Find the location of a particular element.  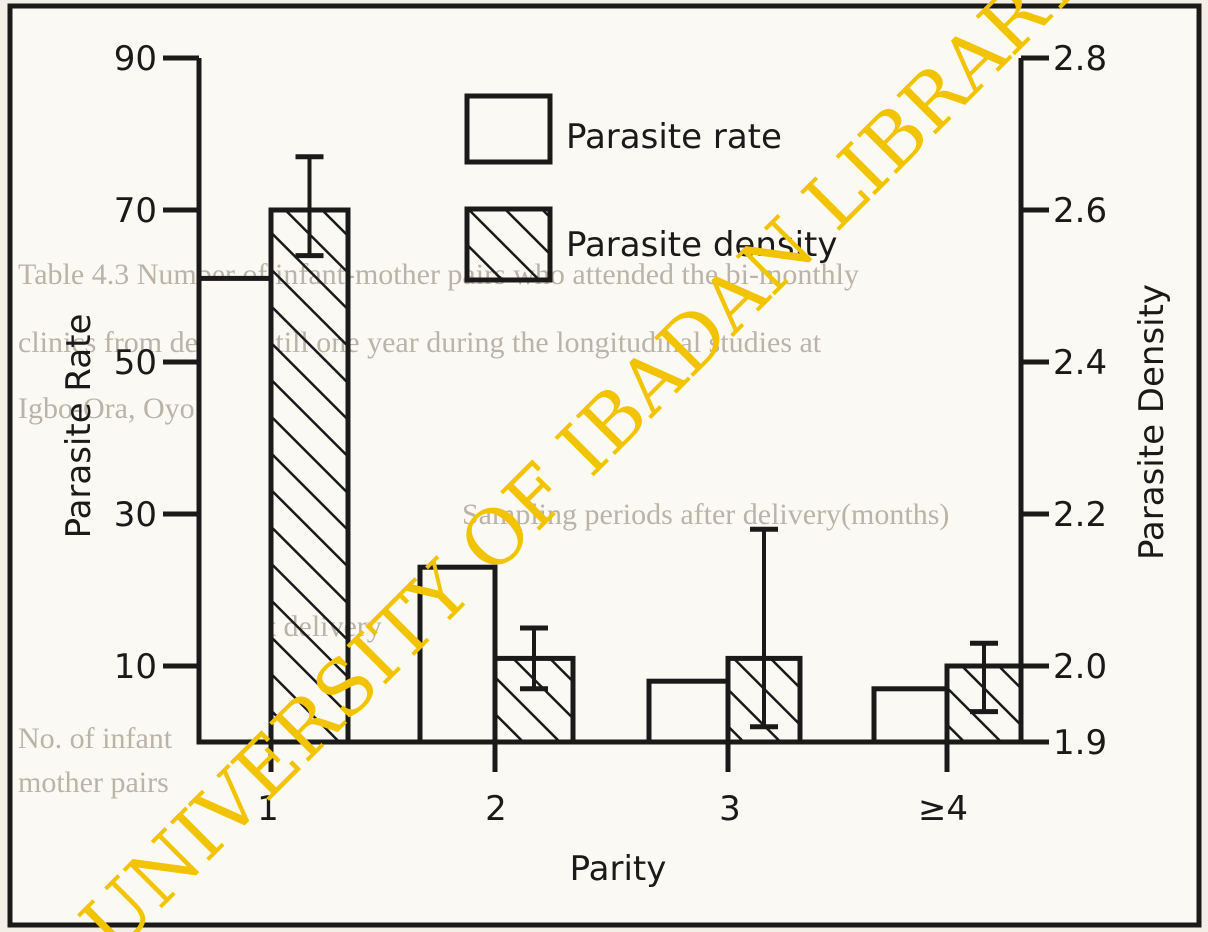

left-tick-label-90: 90 is located at coordinates (135, 59).